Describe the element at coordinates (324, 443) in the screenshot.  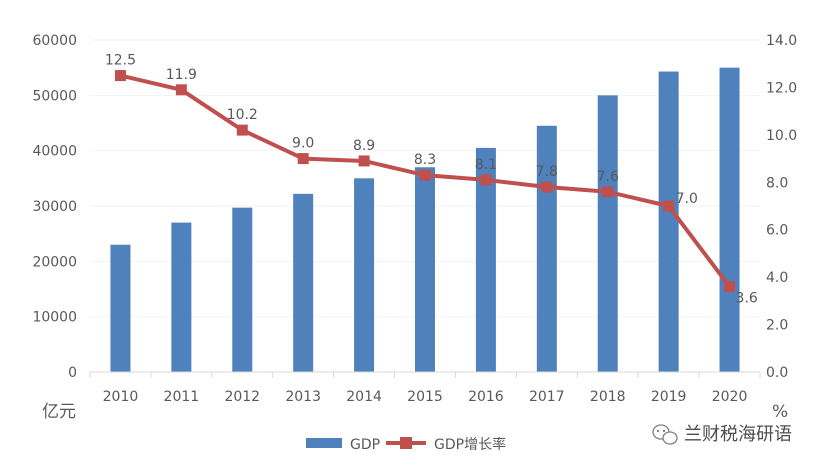
I see `legend-bar-swatch` at that location.